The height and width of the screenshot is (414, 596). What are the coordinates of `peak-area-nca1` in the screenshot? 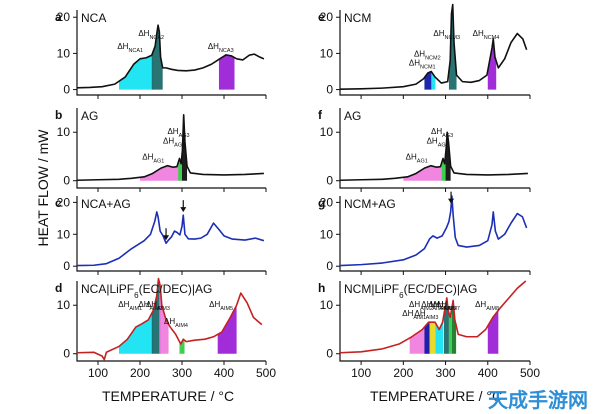 It's located at (136, 70).